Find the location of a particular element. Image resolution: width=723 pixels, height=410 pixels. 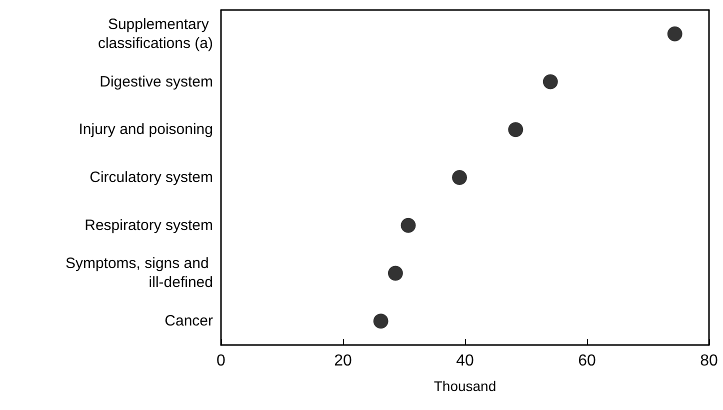

x-tick-label: 60 is located at coordinates (587, 361).